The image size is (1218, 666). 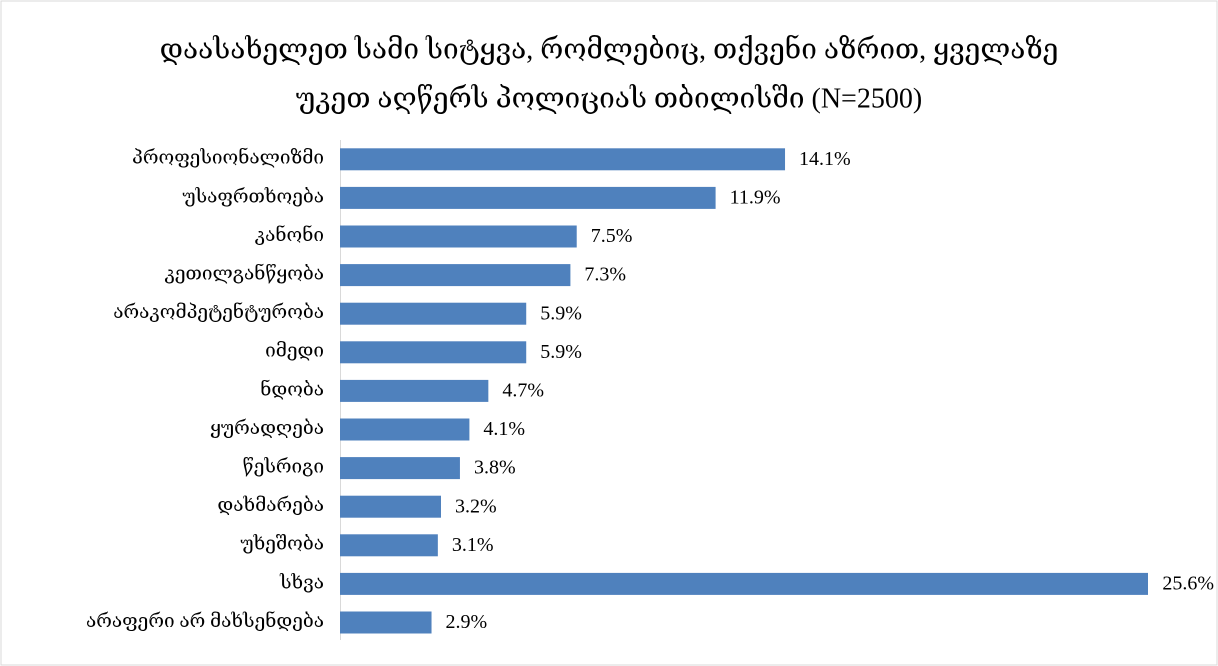 I want to click on category-label: ნდობა, so click(x=292, y=389).